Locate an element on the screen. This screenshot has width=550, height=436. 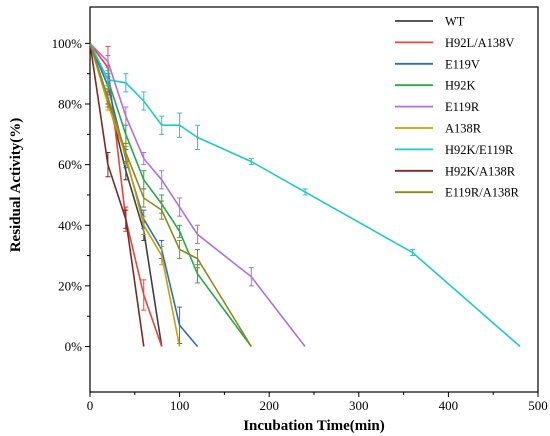
legend-label: H92L/A138V is located at coordinates (479, 43).